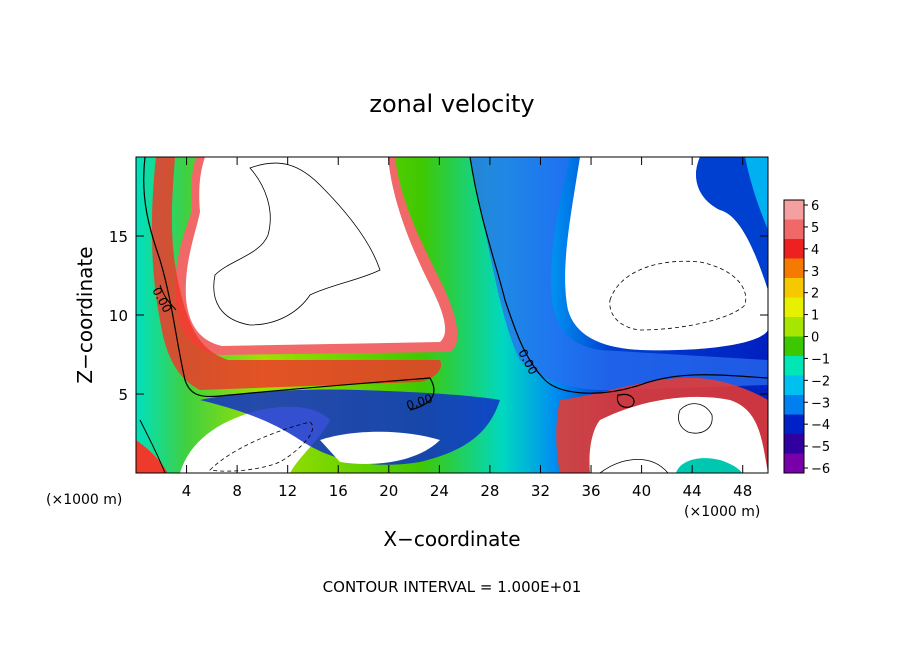 This screenshot has height=654, width=904. What do you see at coordinates (820, 381) in the screenshot?
I see `colorbar-tick-label: −2` at bounding box center [820, 381].